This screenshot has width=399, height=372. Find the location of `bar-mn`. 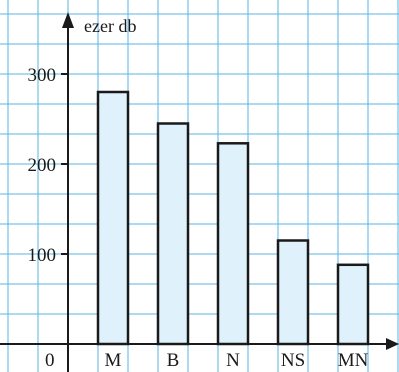

bar-mn is located at coordinates (353, 304).